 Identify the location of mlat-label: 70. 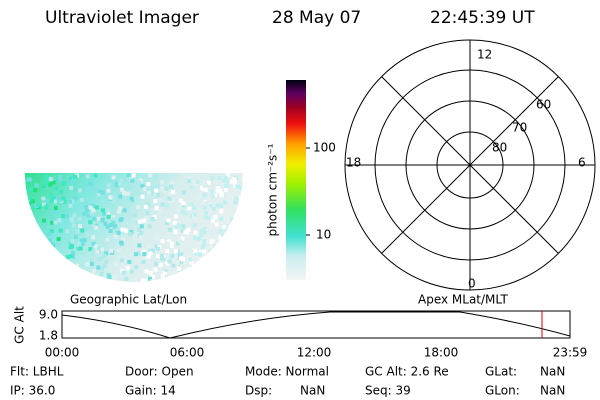
(519, 128).